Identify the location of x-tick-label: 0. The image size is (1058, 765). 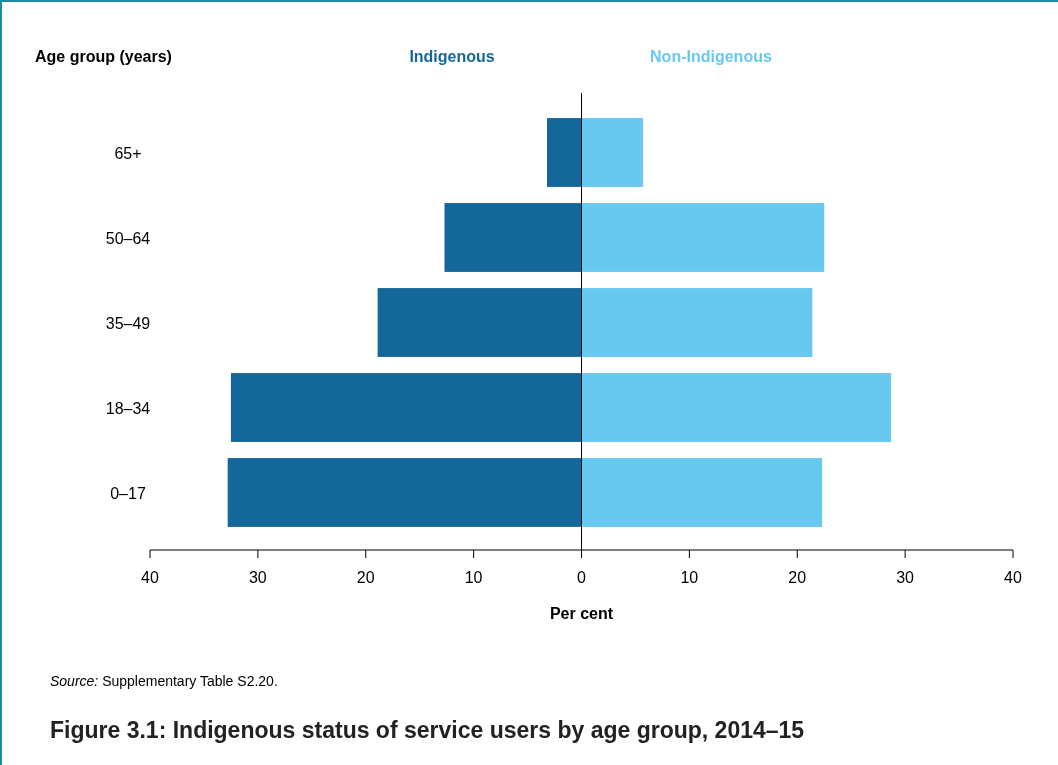
(582, 577).